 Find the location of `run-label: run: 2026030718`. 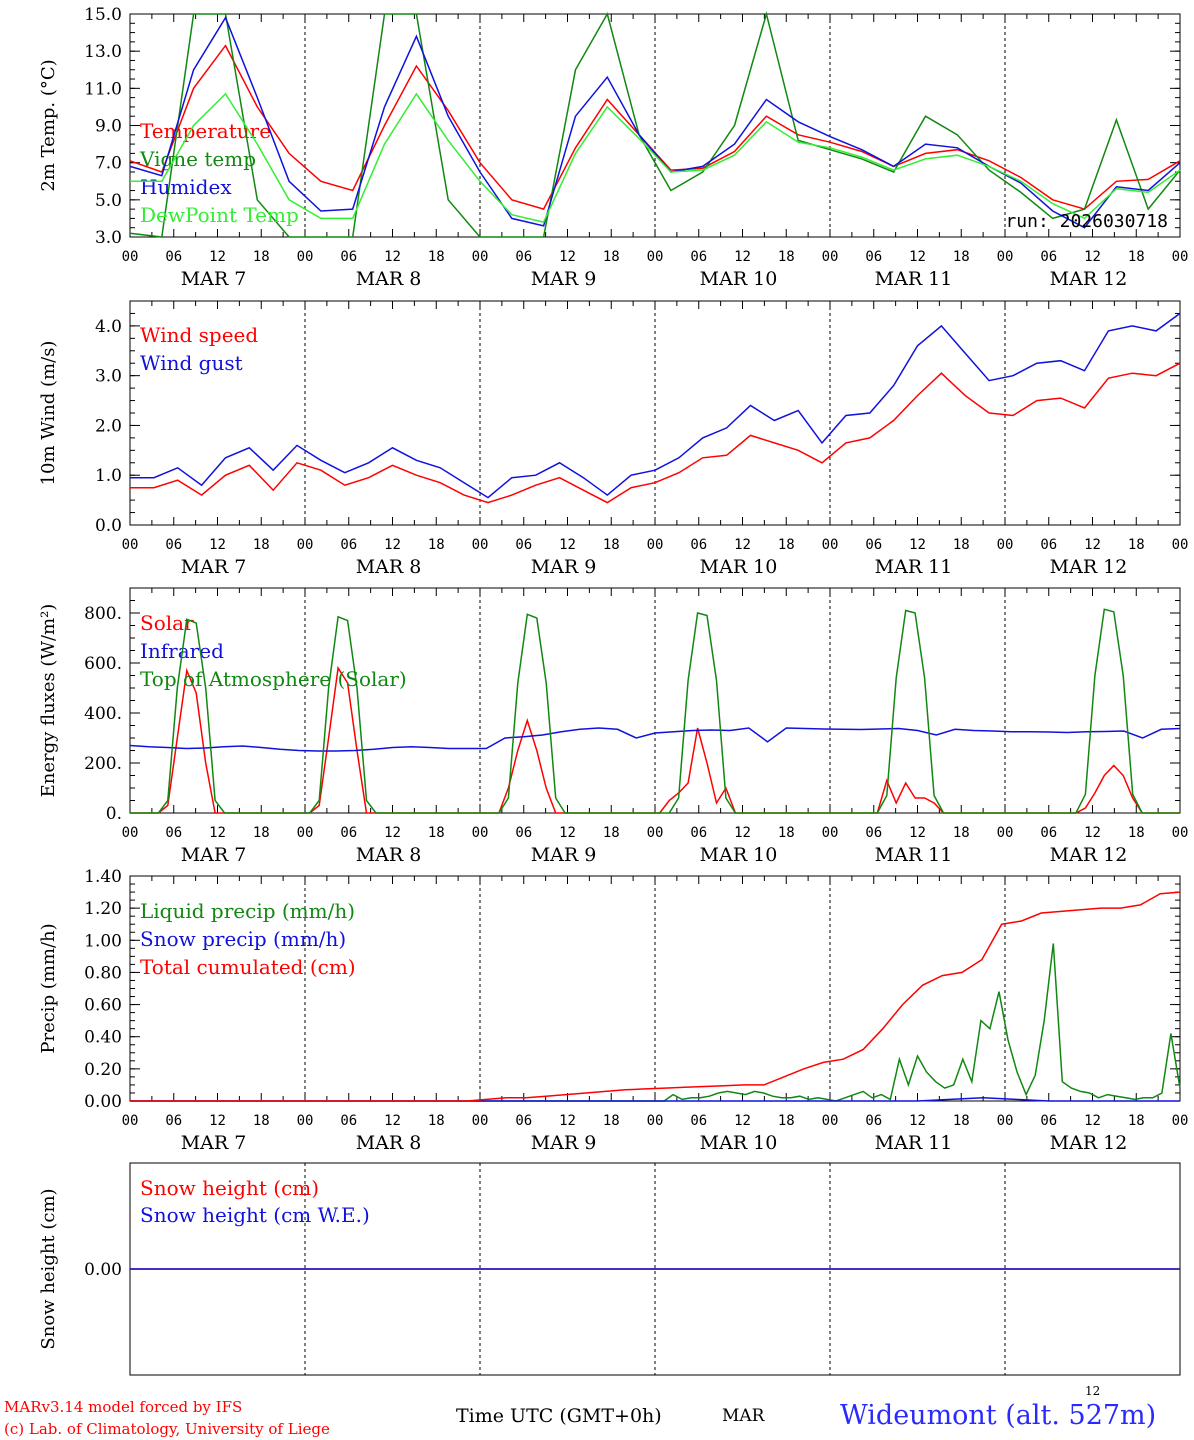

run-label: run: 2026030718 is located at coordinates (1086, 221).